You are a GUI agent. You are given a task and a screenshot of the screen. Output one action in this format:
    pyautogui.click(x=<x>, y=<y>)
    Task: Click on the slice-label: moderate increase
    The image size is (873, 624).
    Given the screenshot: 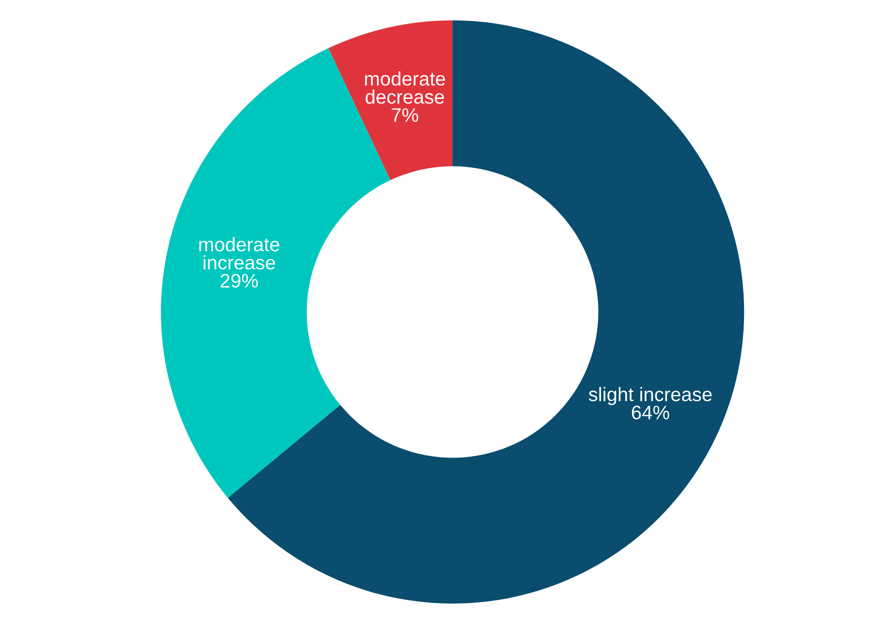 What is the action you would take?
    pyautogui.click(x=239, y=253)
    